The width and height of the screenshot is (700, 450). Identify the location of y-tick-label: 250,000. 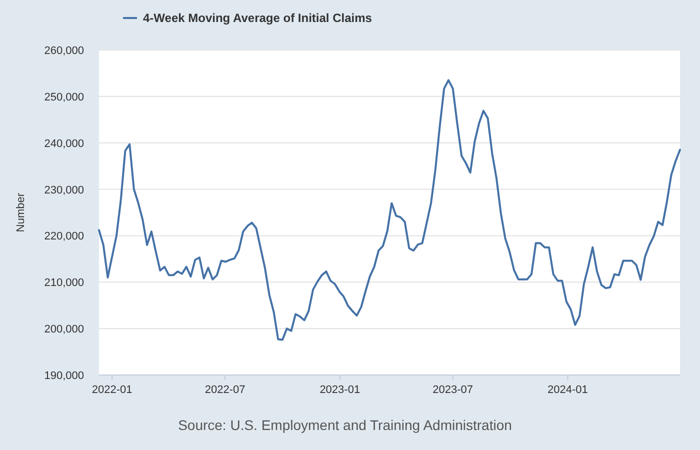
(64, 97).